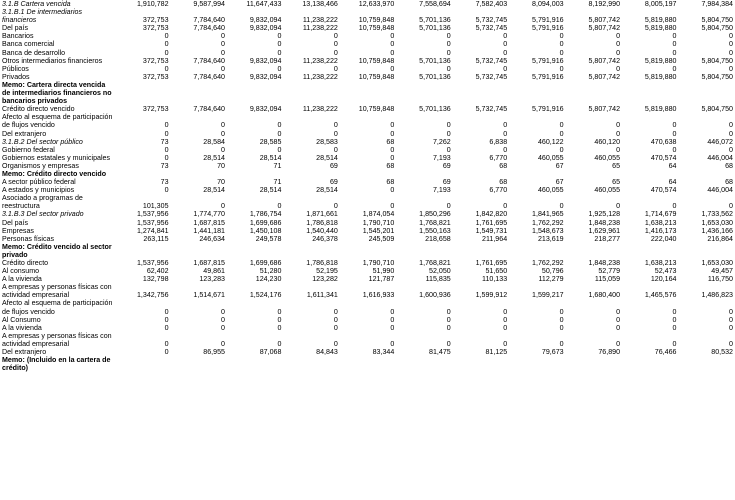 This screenshot has width=735, height=500. What do you see at coordinates (440, 352) in the screenshot?
I see `table-cell: 81,475` at bounding box center [440, 352].